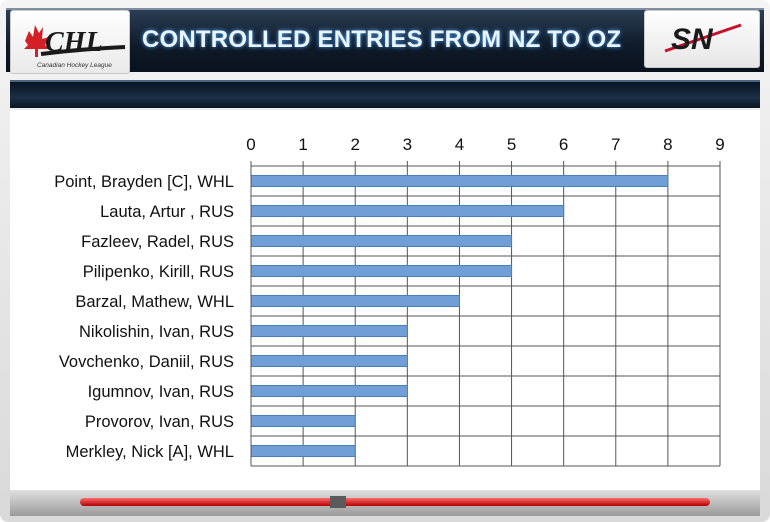 The width and height of the screenshot is (770, 522). I want to click on category-label: Lauta, Artur , RUS, so click(167, 212).